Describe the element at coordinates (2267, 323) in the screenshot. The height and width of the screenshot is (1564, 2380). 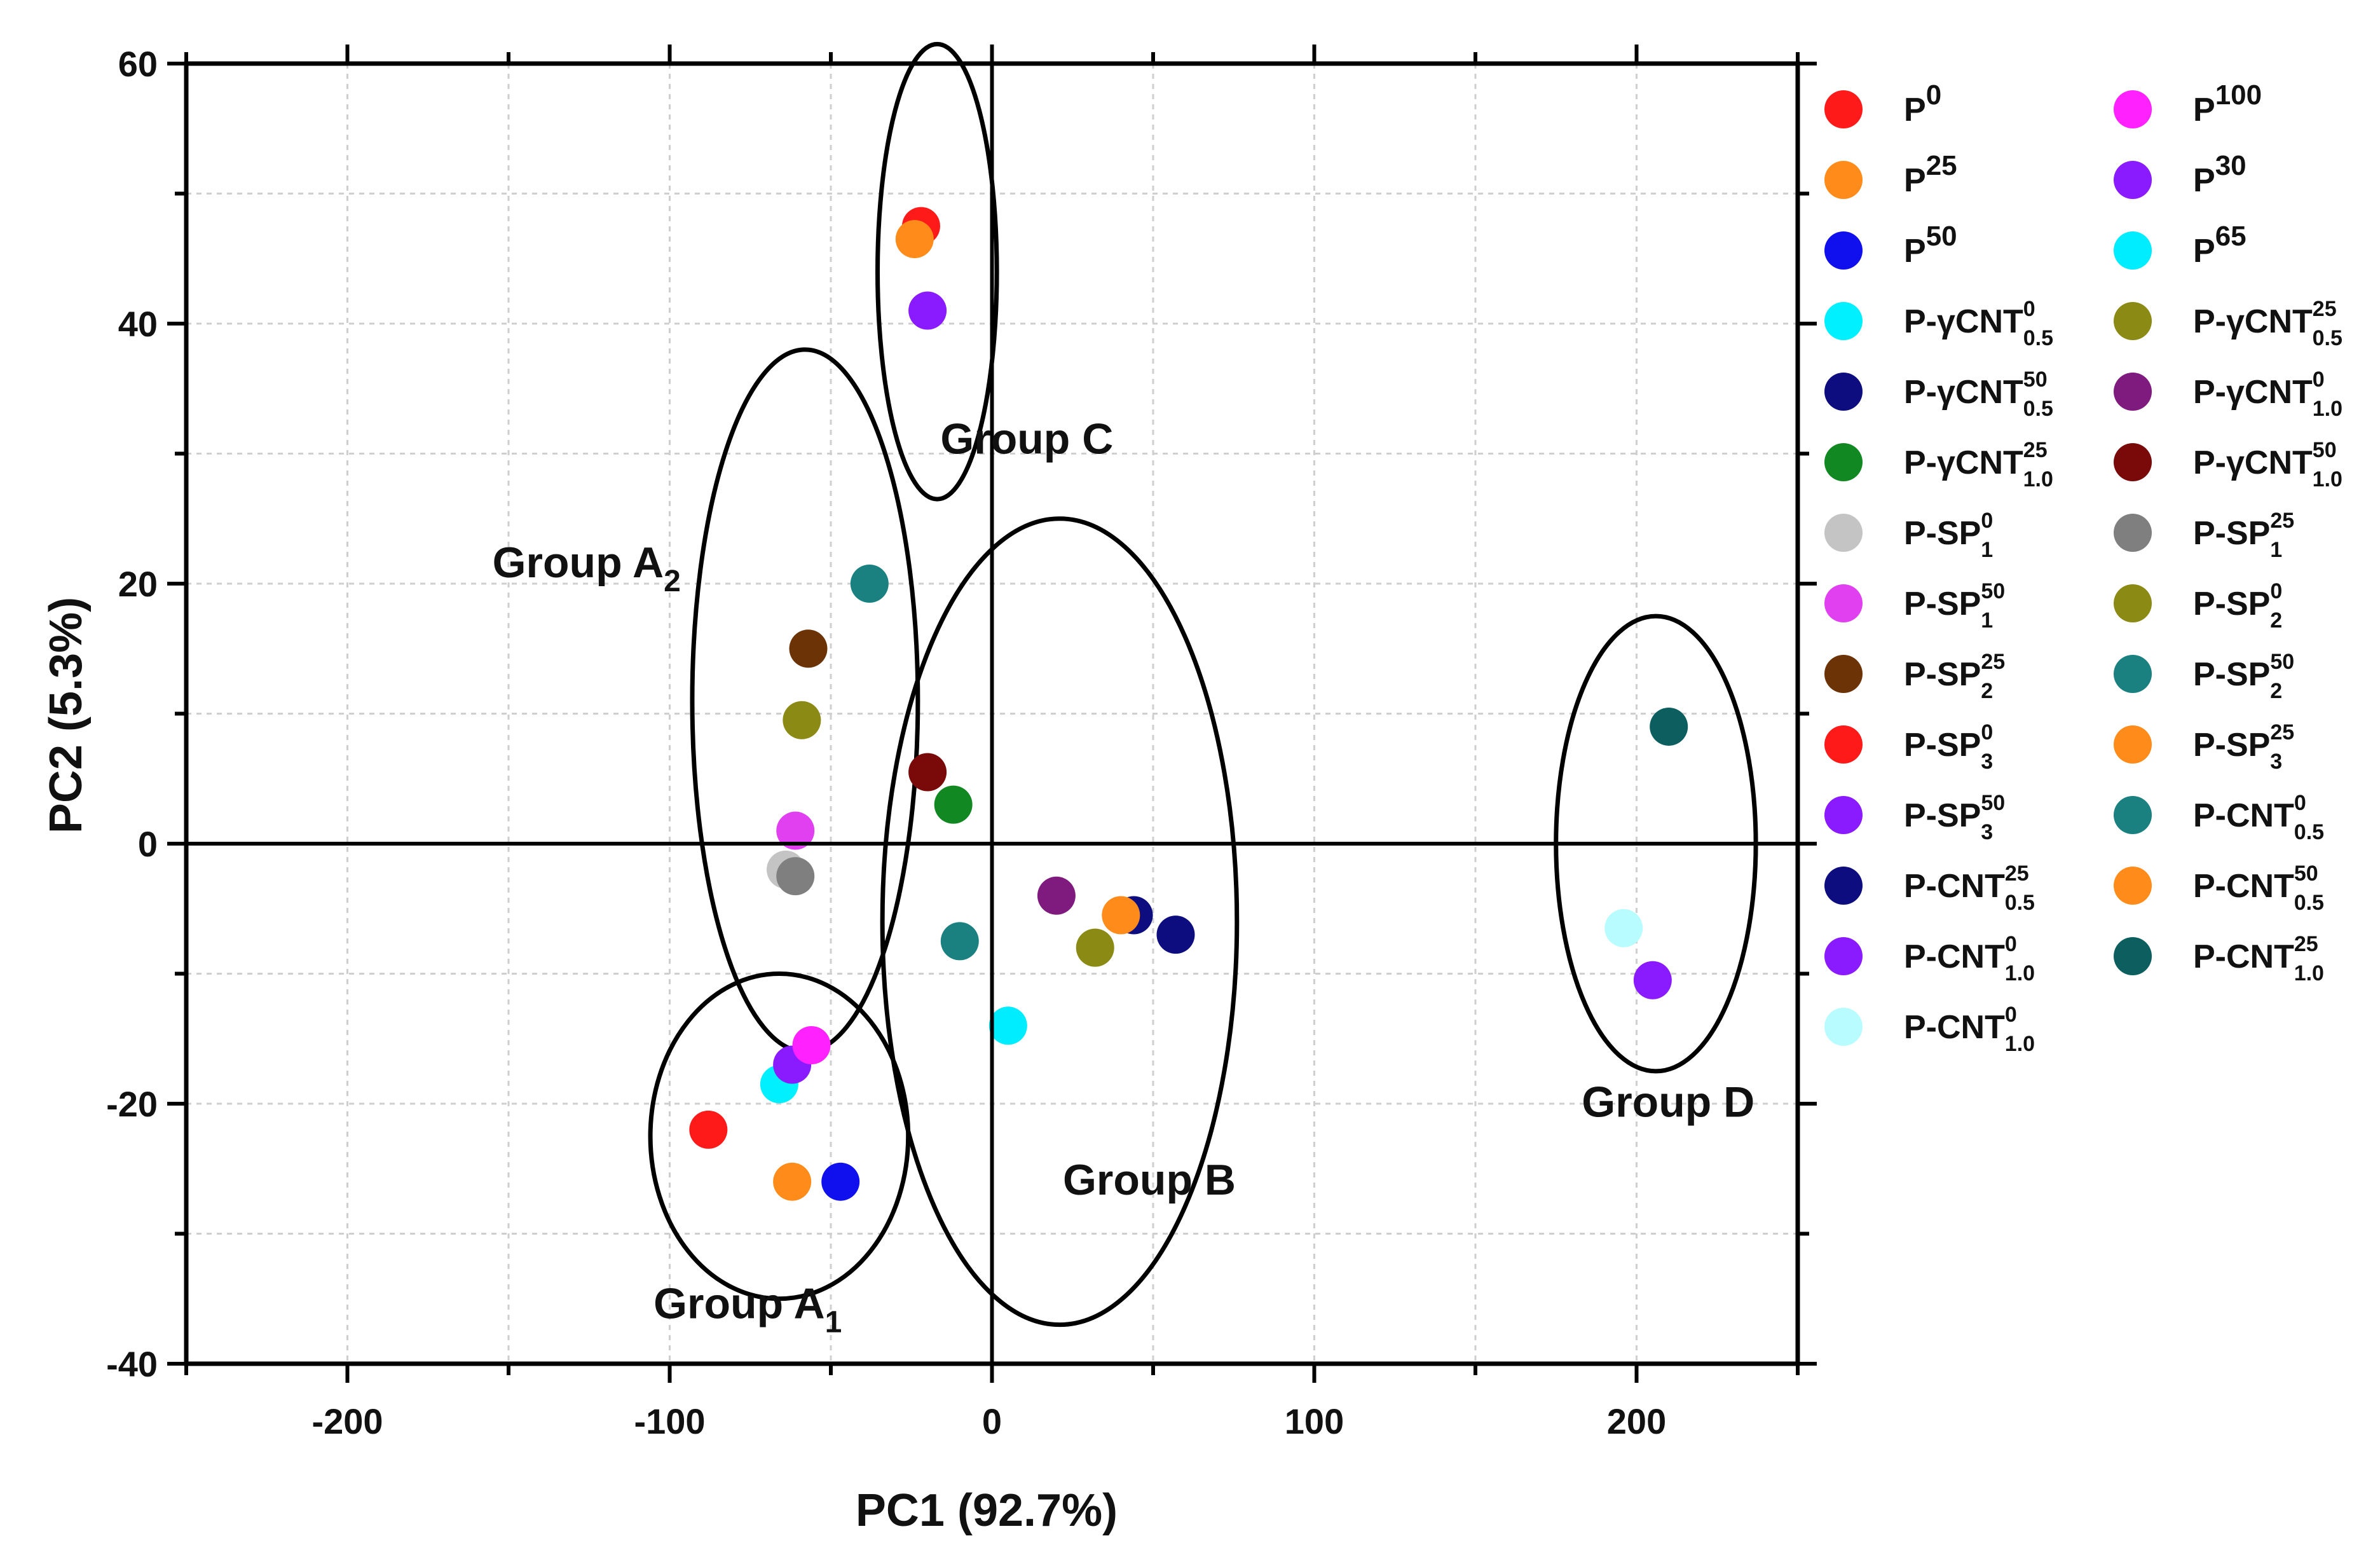
I see `legend-label: P-γCNT25 0.5` at that location.